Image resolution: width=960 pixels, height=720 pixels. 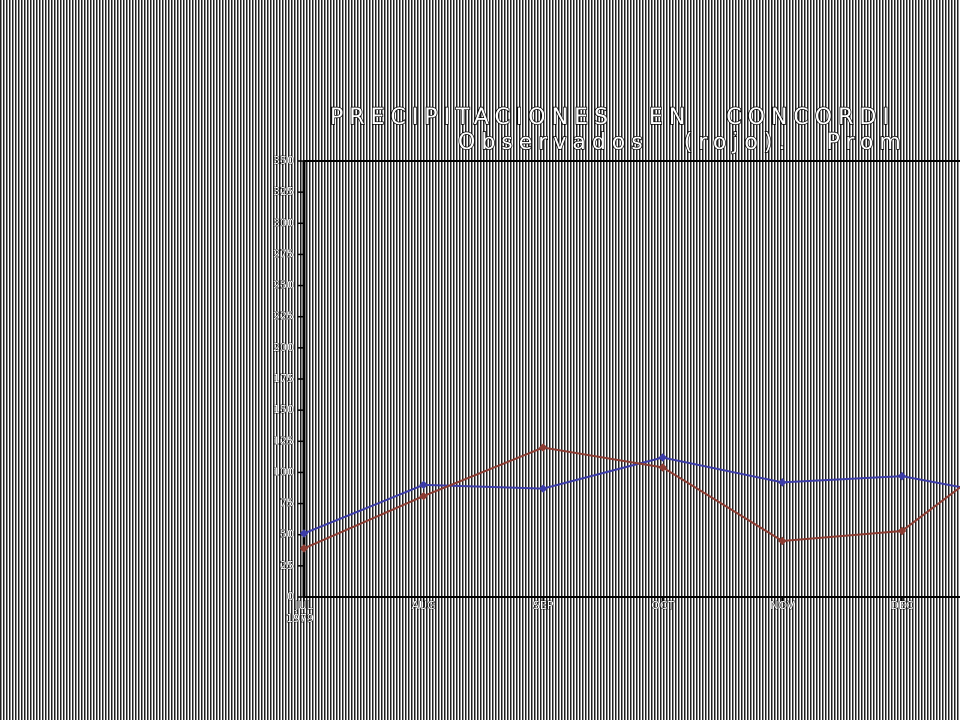 I want to click on x-tick-label: JUL, so click(x=303, y=605).